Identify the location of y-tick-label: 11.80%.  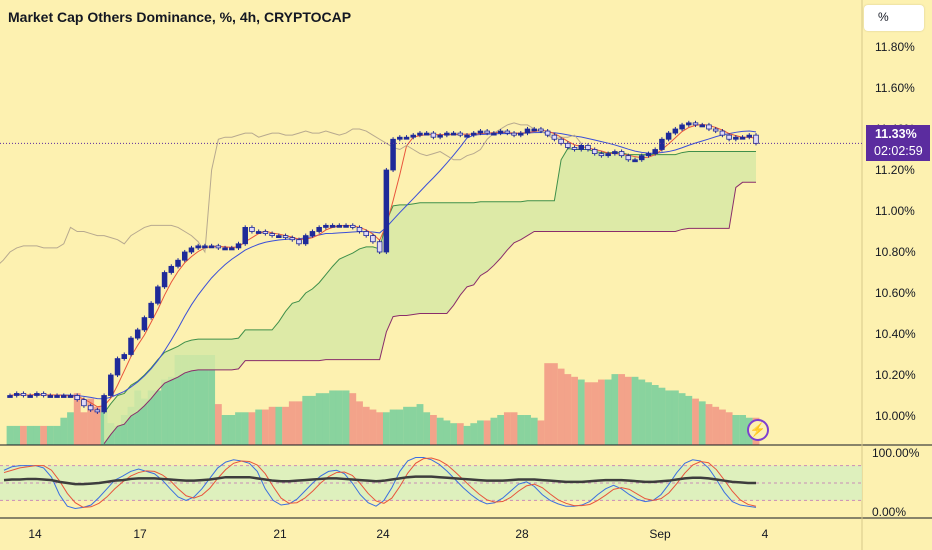
(895, 47).